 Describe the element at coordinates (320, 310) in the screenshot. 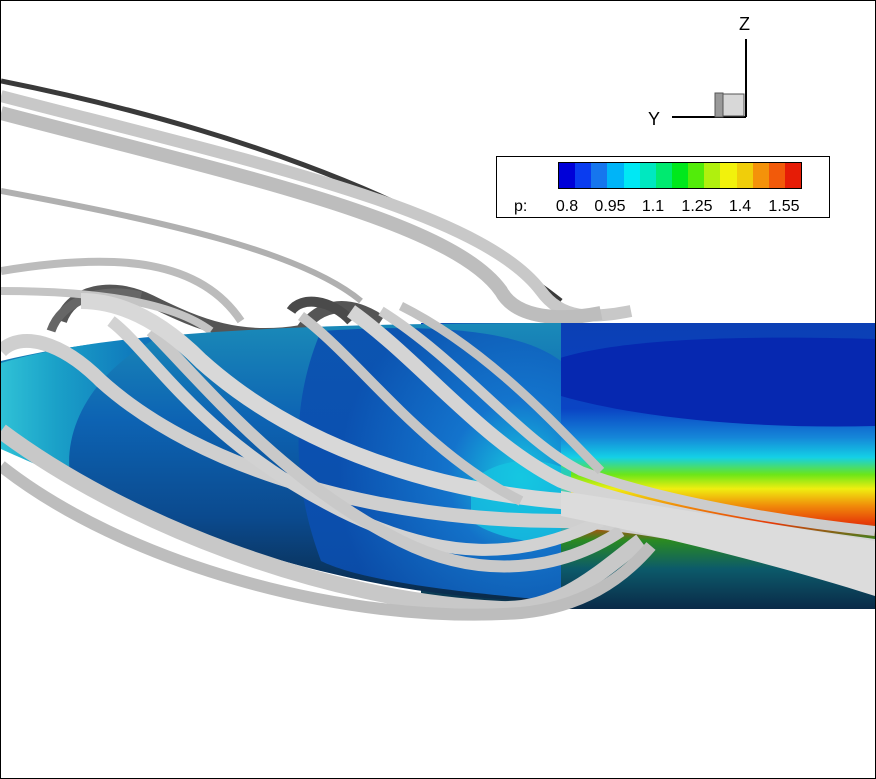

I see `streamline-ribbon-dark` at that location.